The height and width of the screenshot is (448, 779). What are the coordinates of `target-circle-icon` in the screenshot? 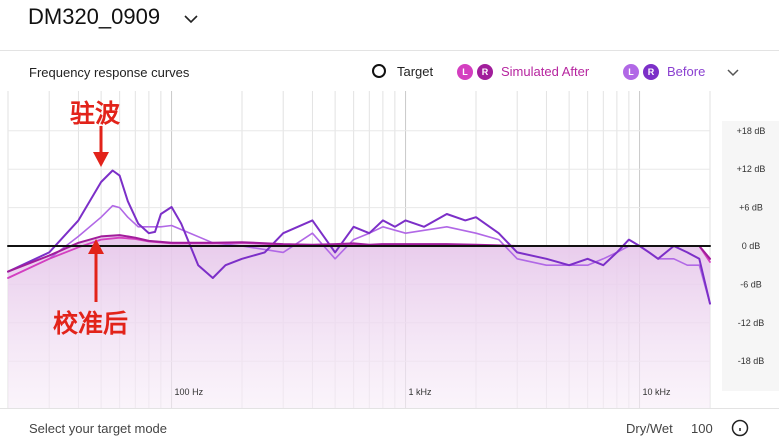 It's located at (379, 71).